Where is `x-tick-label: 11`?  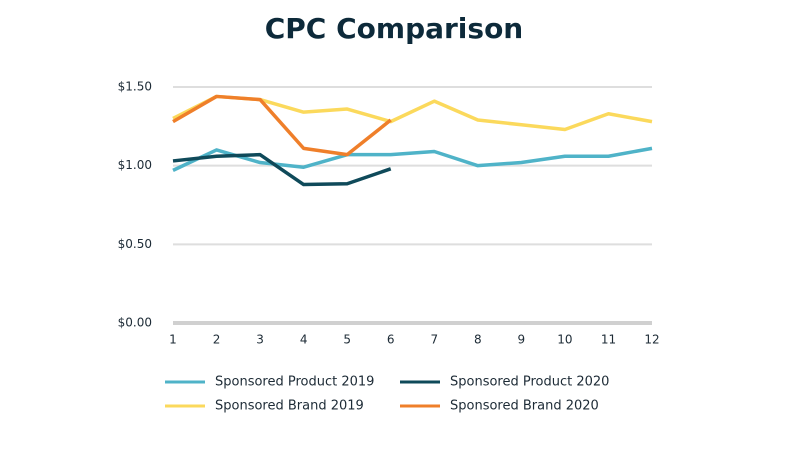 x-tick-label: 11 is located at coordinates (608, 340).